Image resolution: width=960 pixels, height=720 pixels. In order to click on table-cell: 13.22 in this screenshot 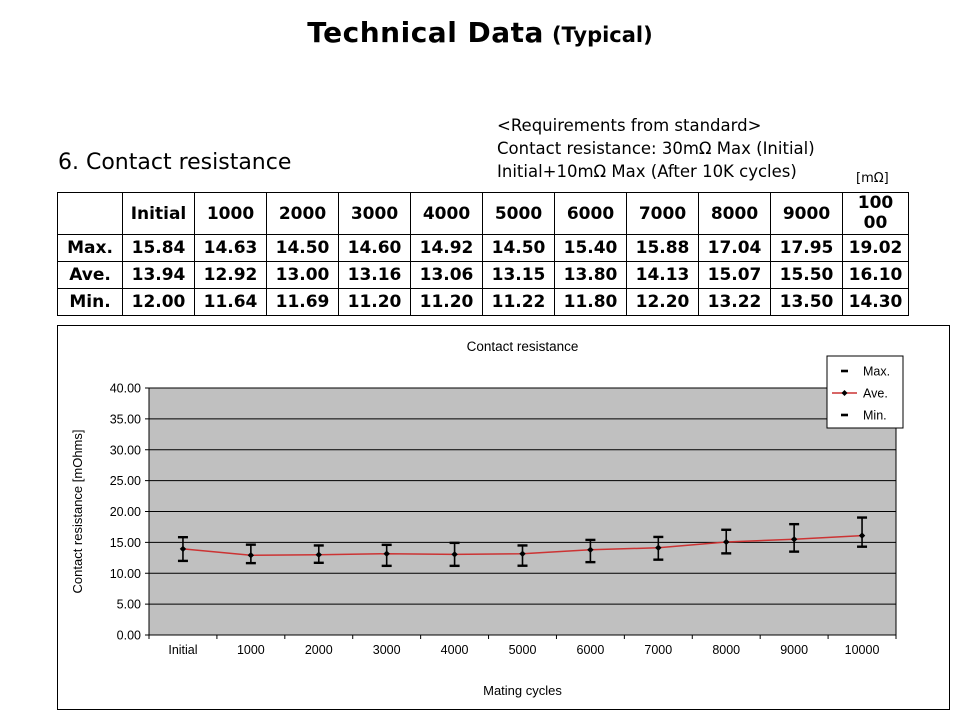, I will do `click(734, 302)`.